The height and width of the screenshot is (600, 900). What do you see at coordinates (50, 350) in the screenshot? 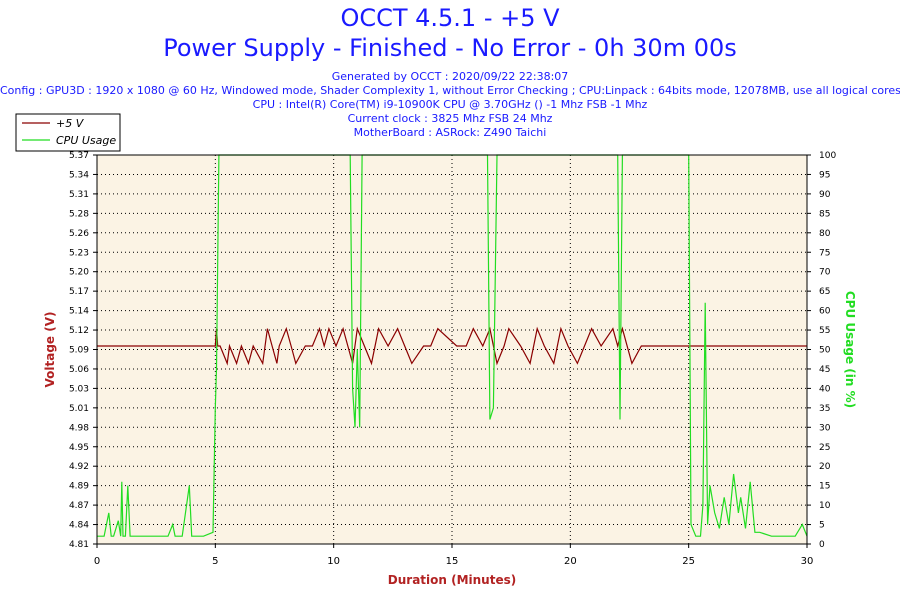
I see `y-axis-label: Voltage (V)` at bounding box center [50, 350].